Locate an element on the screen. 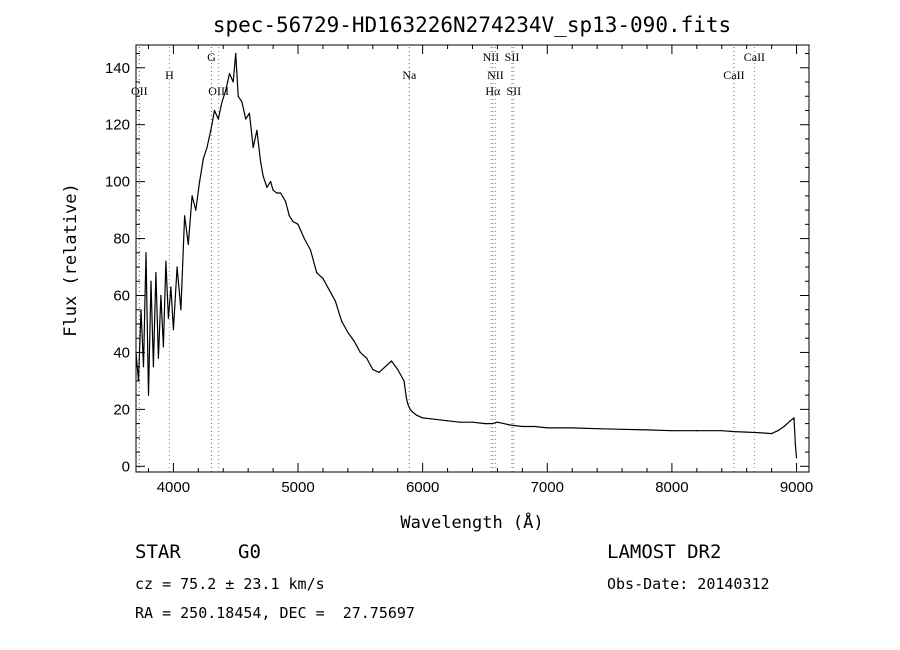  spectral-line-label-10: CaII is located at coordinates (733, 75).